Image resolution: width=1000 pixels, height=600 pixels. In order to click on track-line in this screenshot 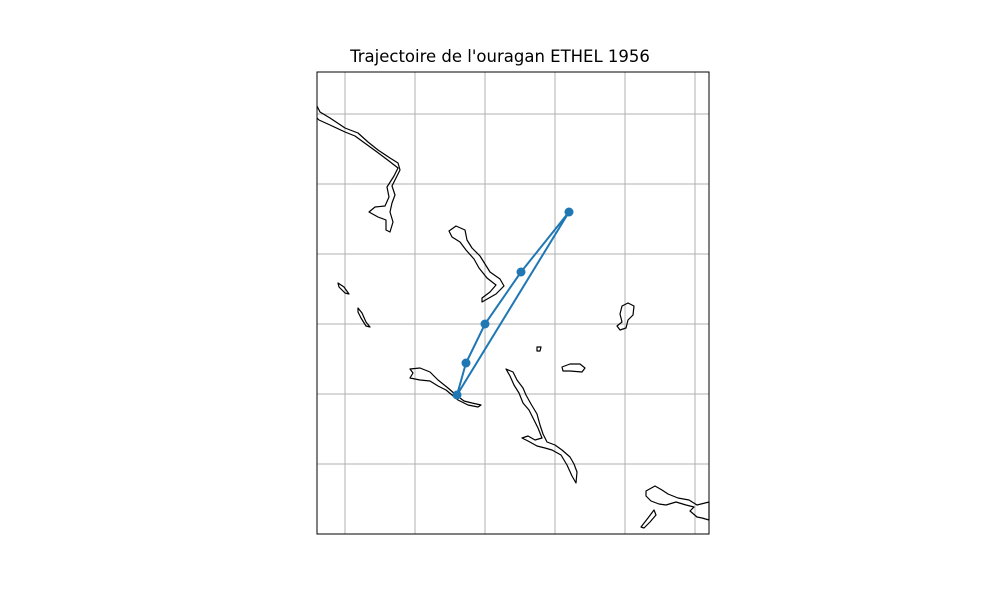, I will do `click(513, 303)`.